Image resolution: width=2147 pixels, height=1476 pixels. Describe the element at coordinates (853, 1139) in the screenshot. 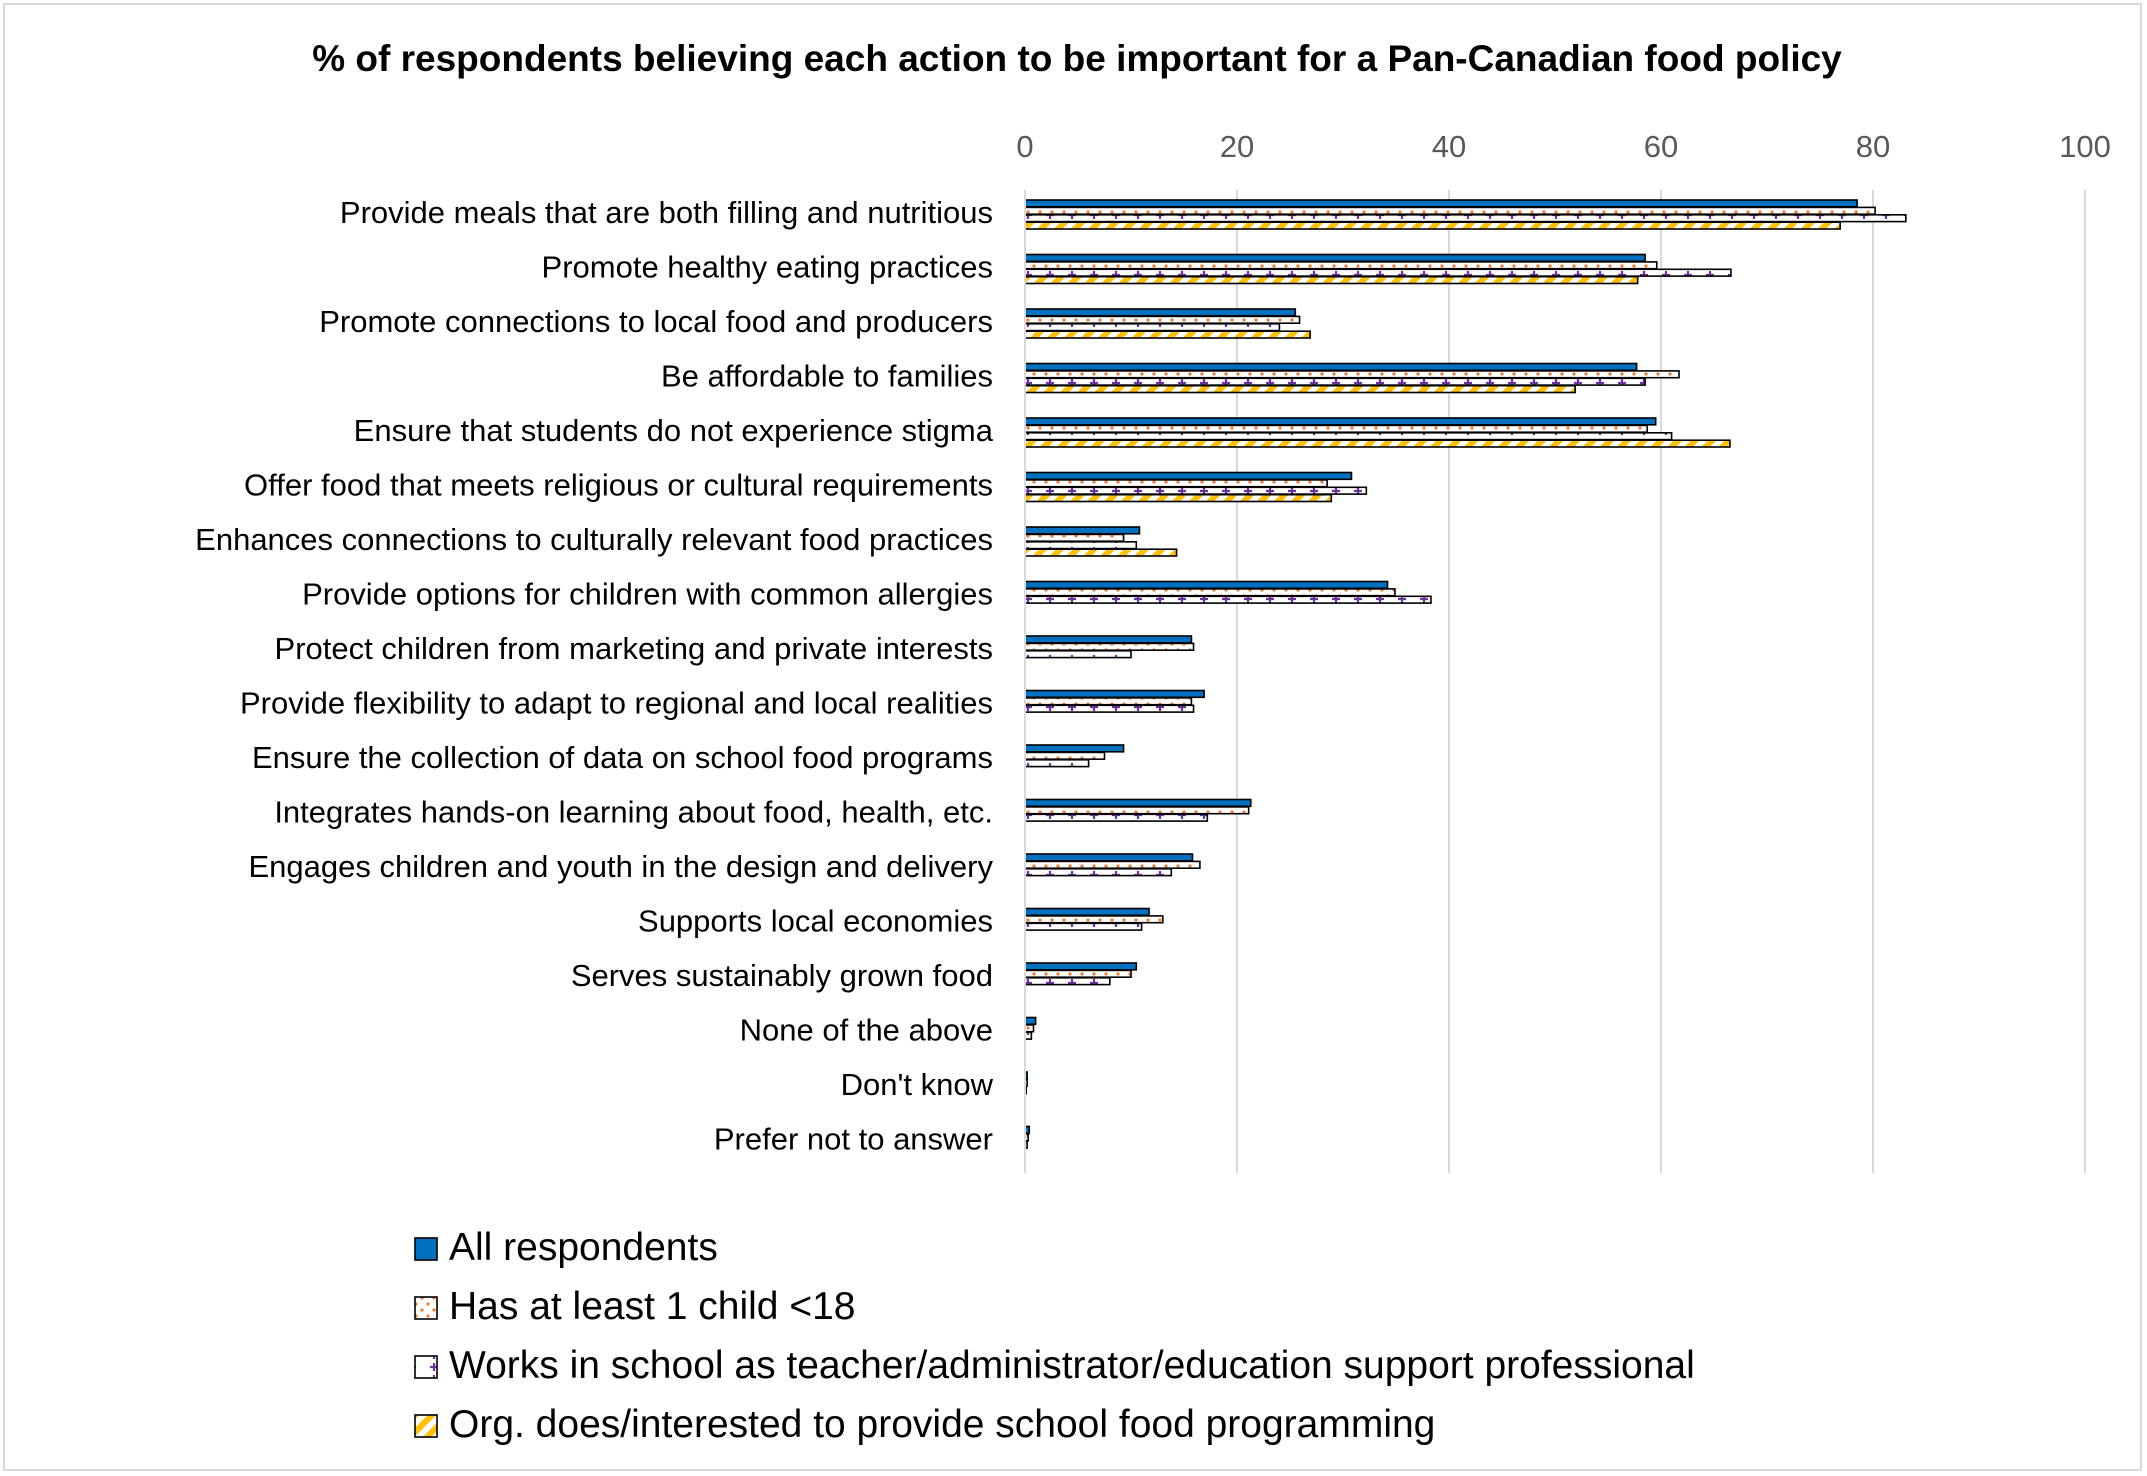

I see `category-label: Prefer not to answer` at that location.